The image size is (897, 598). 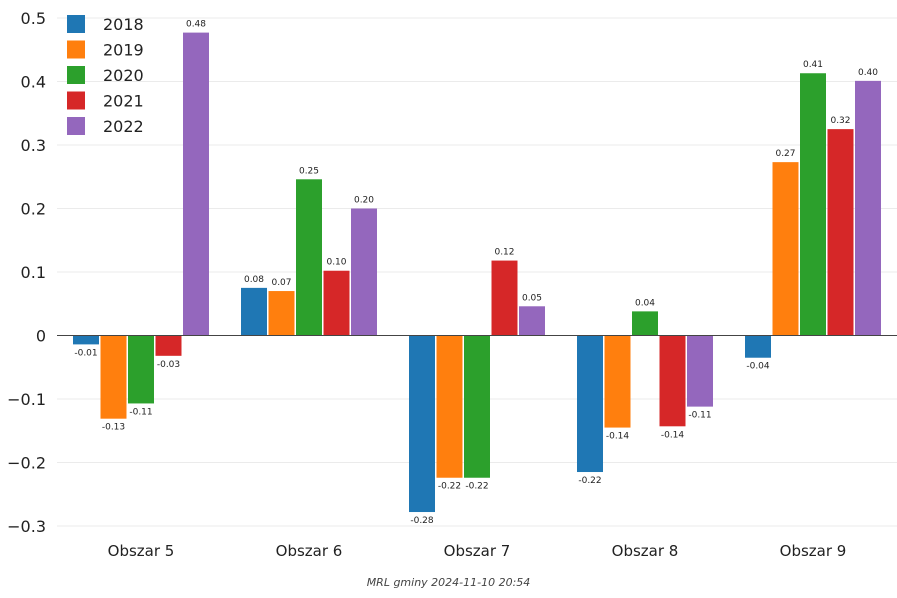 What do you see at coordinates (813, 65) in the screenshot?
I see `data-label: 0.41` at bounding box center [813, 65].